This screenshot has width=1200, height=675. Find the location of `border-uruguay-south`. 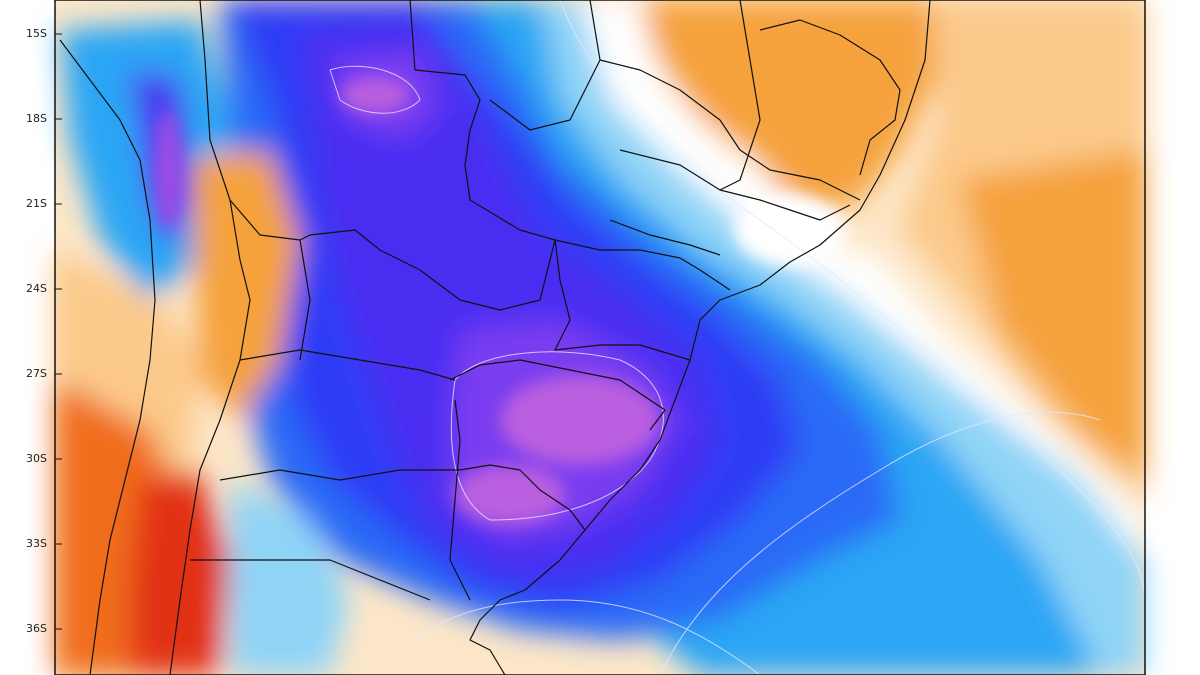

border-uruguay-south is located at coordinates (522, 497).